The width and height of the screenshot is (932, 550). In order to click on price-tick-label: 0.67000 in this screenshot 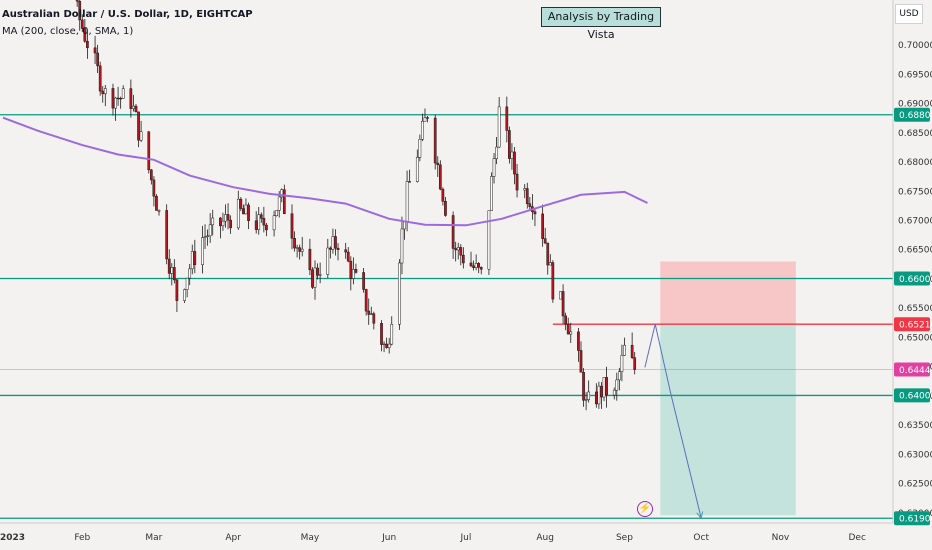, I will do `click(915, 221)`.